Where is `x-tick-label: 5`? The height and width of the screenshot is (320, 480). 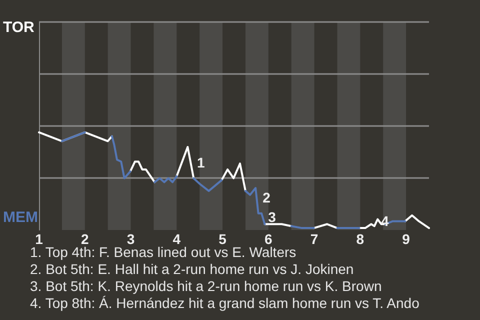 x-tick-label: 5 is located at coordinates (222, 239).